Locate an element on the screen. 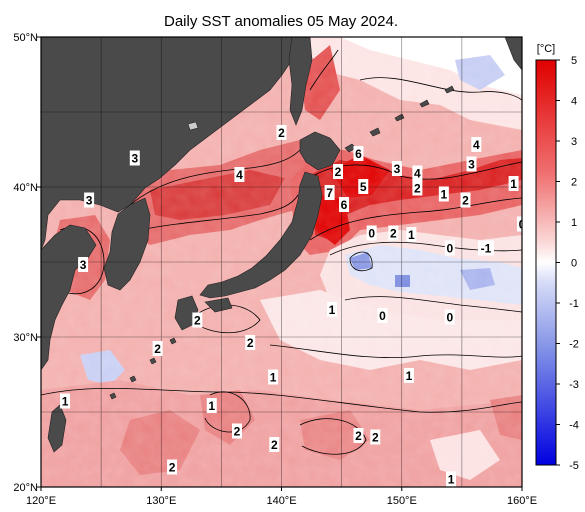  contour-label-text: 7 is located at coordinates (329, 193).